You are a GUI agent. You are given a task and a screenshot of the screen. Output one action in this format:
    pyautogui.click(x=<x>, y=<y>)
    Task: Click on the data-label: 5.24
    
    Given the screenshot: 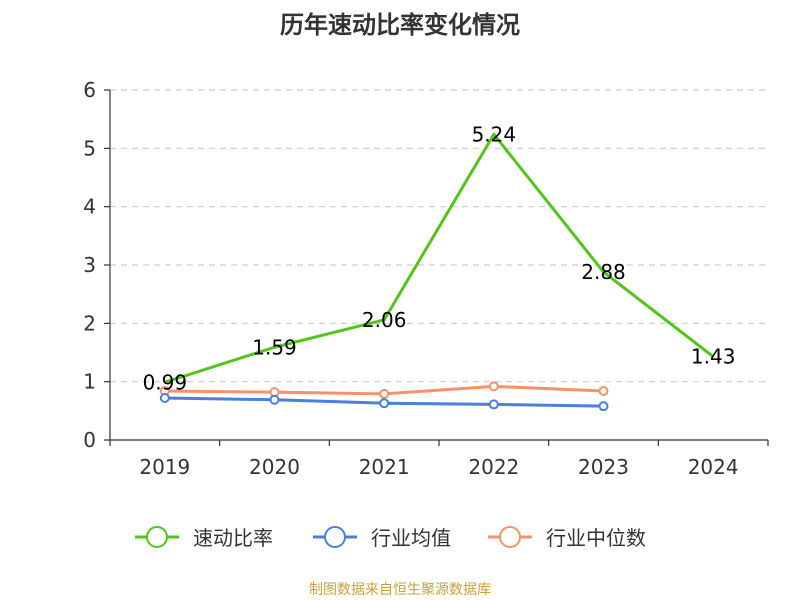 What is the action you would take?
    pyautogui.click(x=494, y=134)
    